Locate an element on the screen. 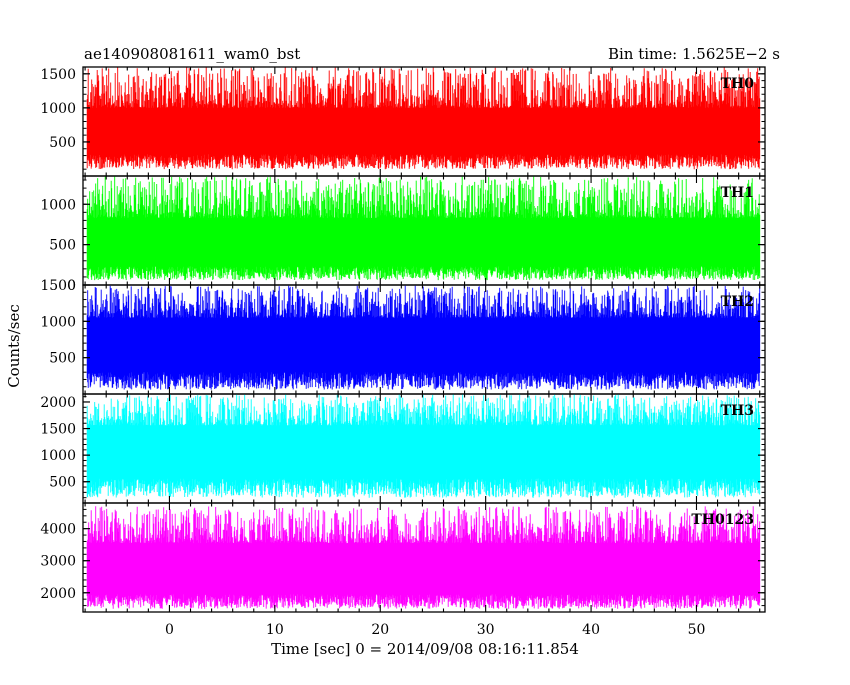  series-label-th0123: TH0123 is located at coordinates (722, 520).